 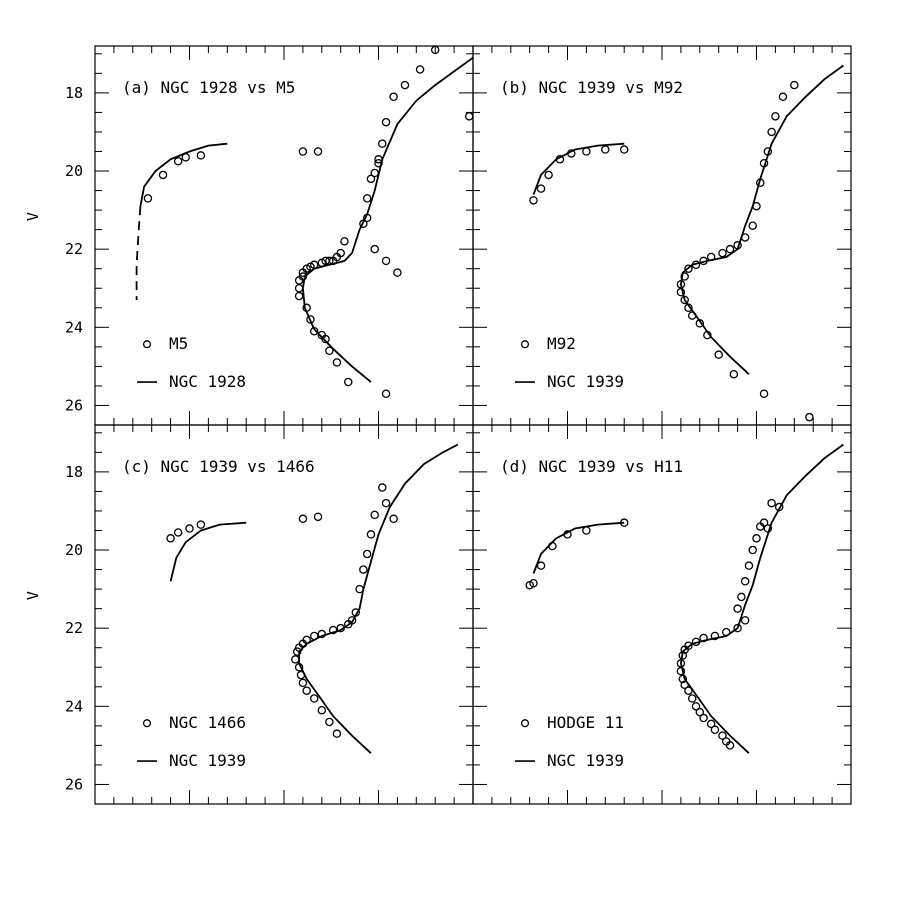 I want to click on legend-label: NGC 1928, so click(x=207, y=381).